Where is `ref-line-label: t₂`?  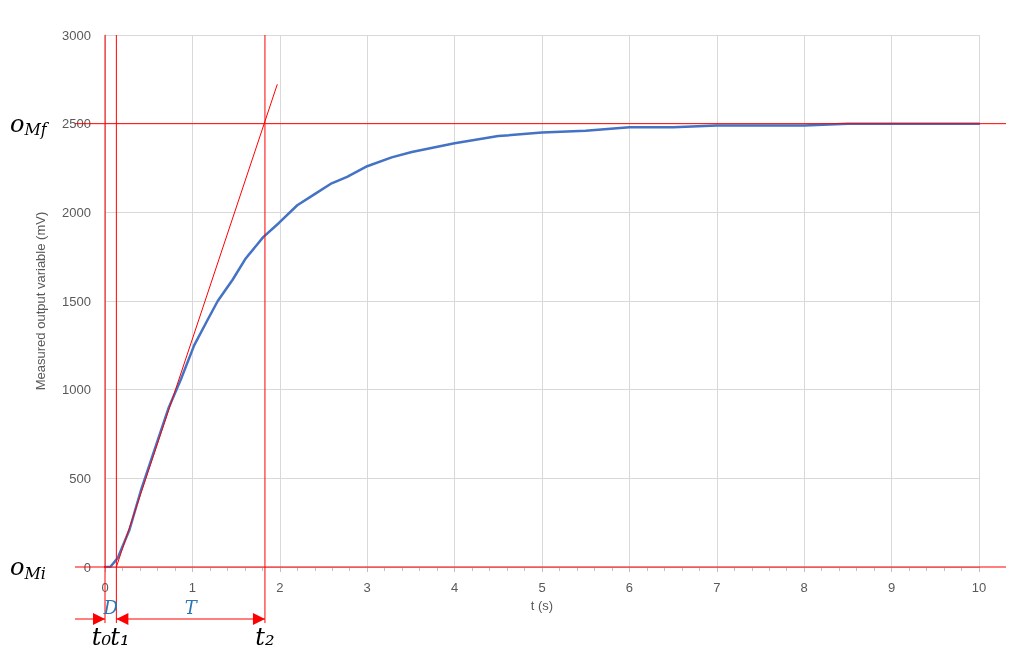
ref-line-label: t₂ is located at coordinates (265, 637).